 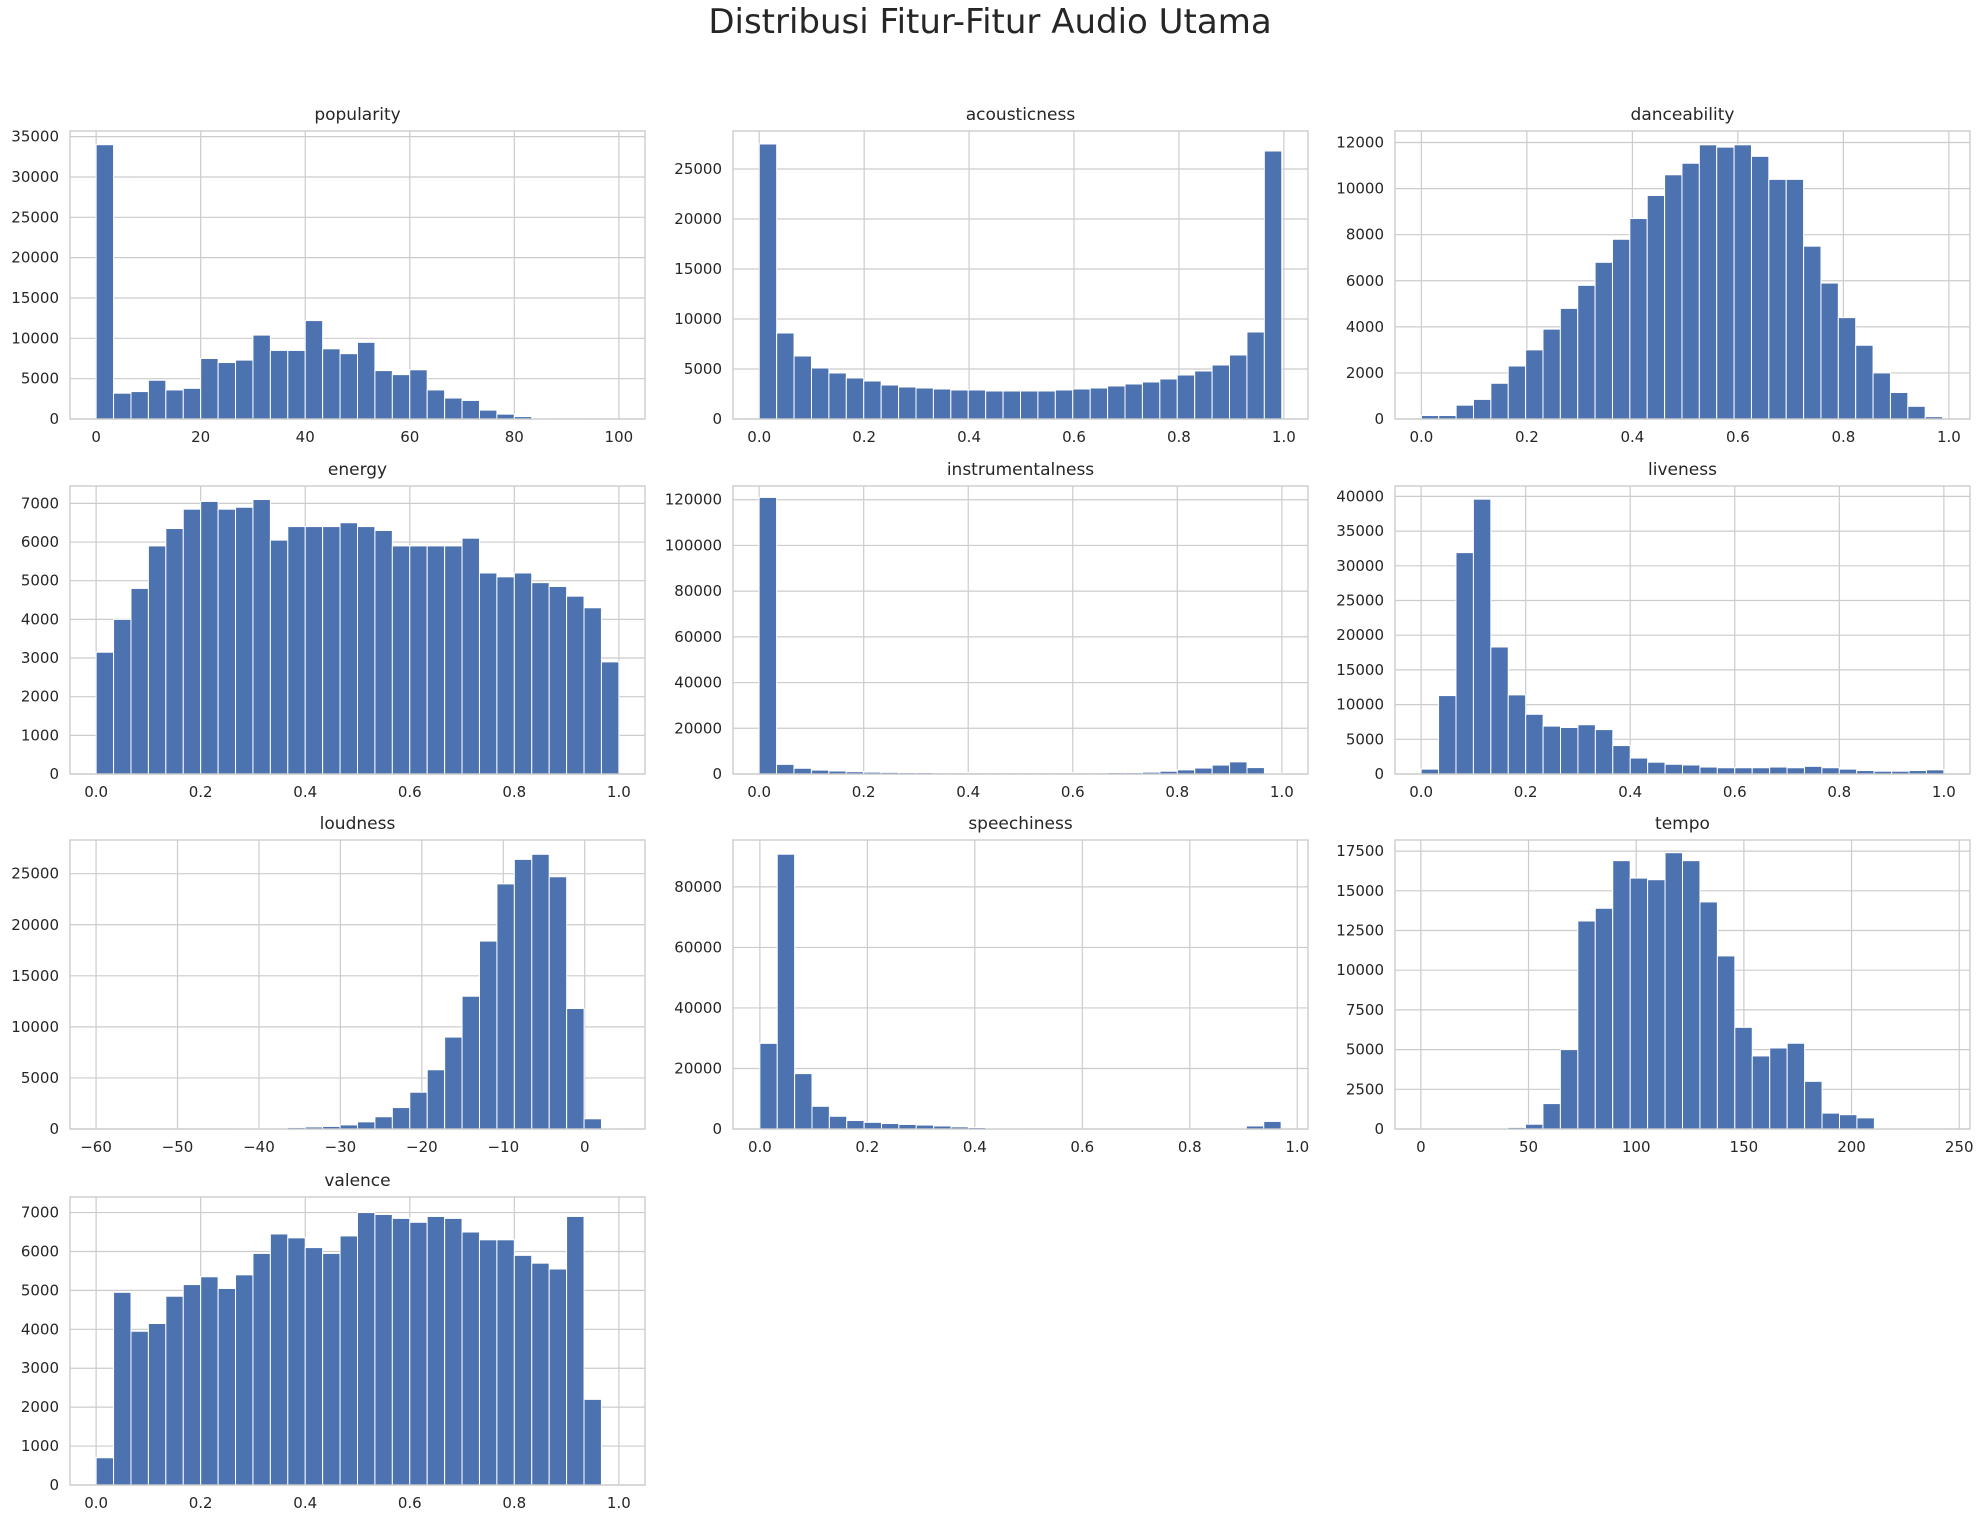 What do you see at coordinates (1360, 635) in the screenshot?
I see `liveness-y-tick-label: 20000` at bounding box center [1360, 635].